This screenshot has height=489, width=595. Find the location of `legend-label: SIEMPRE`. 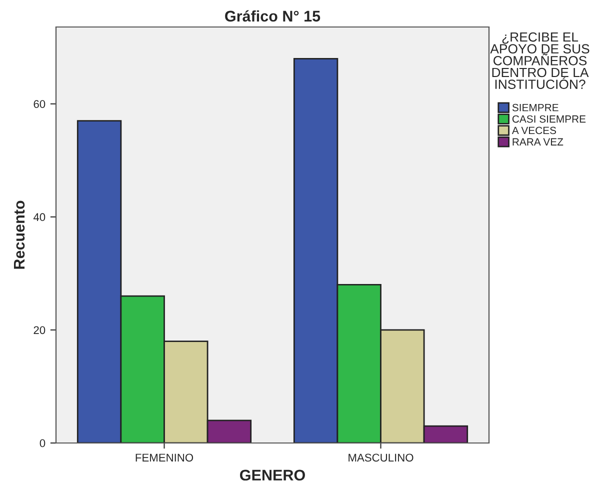

legend-label: SIEMPRE is located at coordinates (535, 108).